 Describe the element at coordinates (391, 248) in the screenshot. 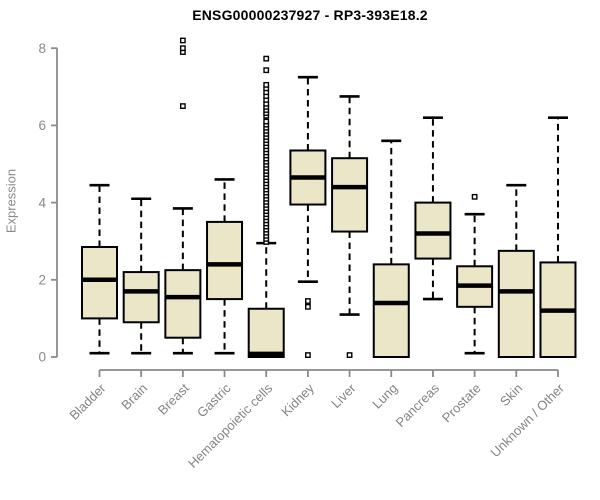

I see `box-lung` at that location.